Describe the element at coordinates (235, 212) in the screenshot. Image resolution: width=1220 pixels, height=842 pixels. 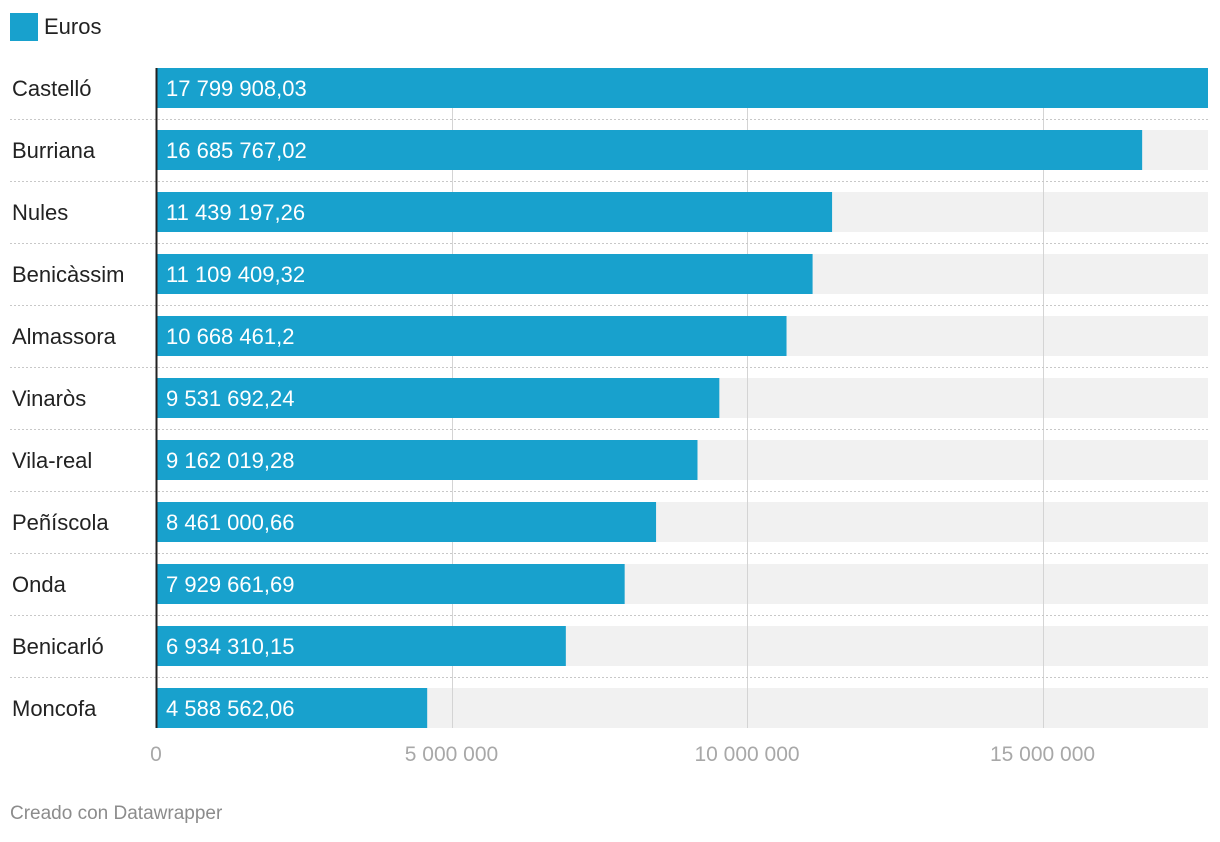
I see `bar-value-label: 11 439 197,26` at that location.